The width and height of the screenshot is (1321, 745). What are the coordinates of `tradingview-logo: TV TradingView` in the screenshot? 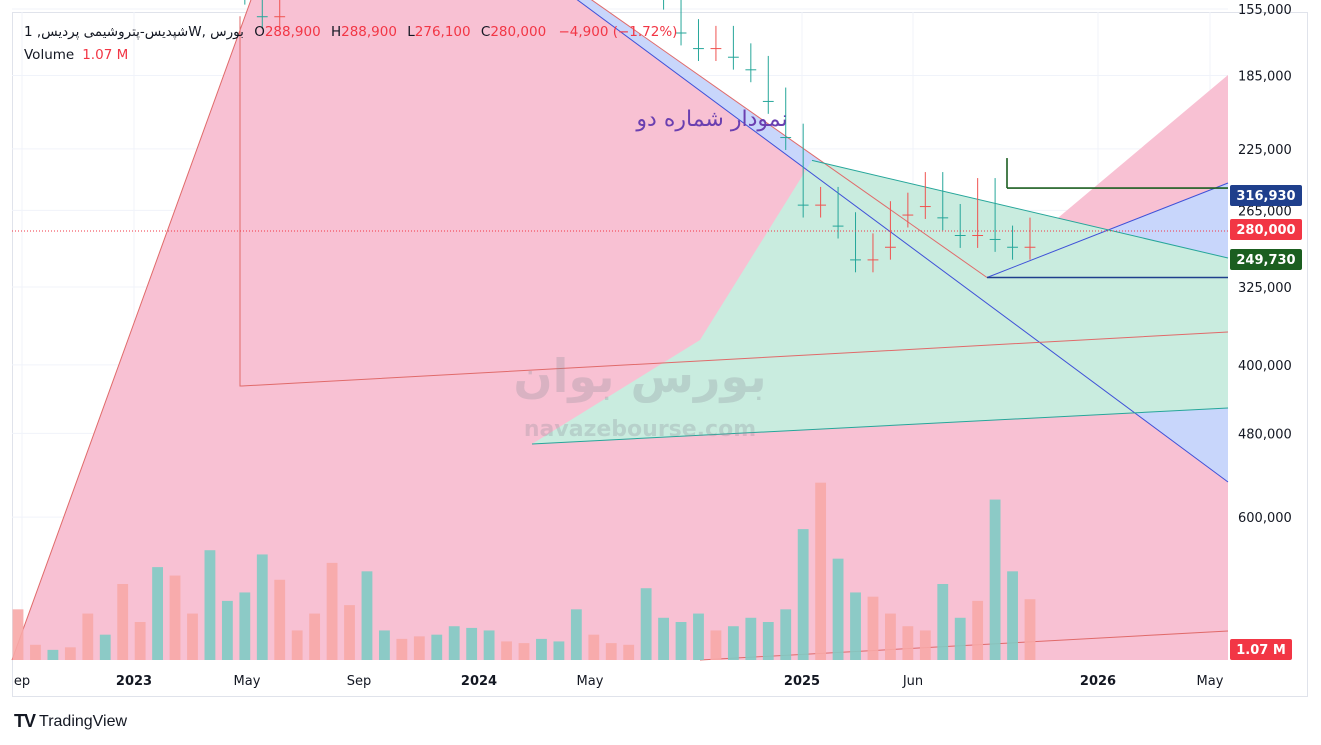 It's located at (70, 721).